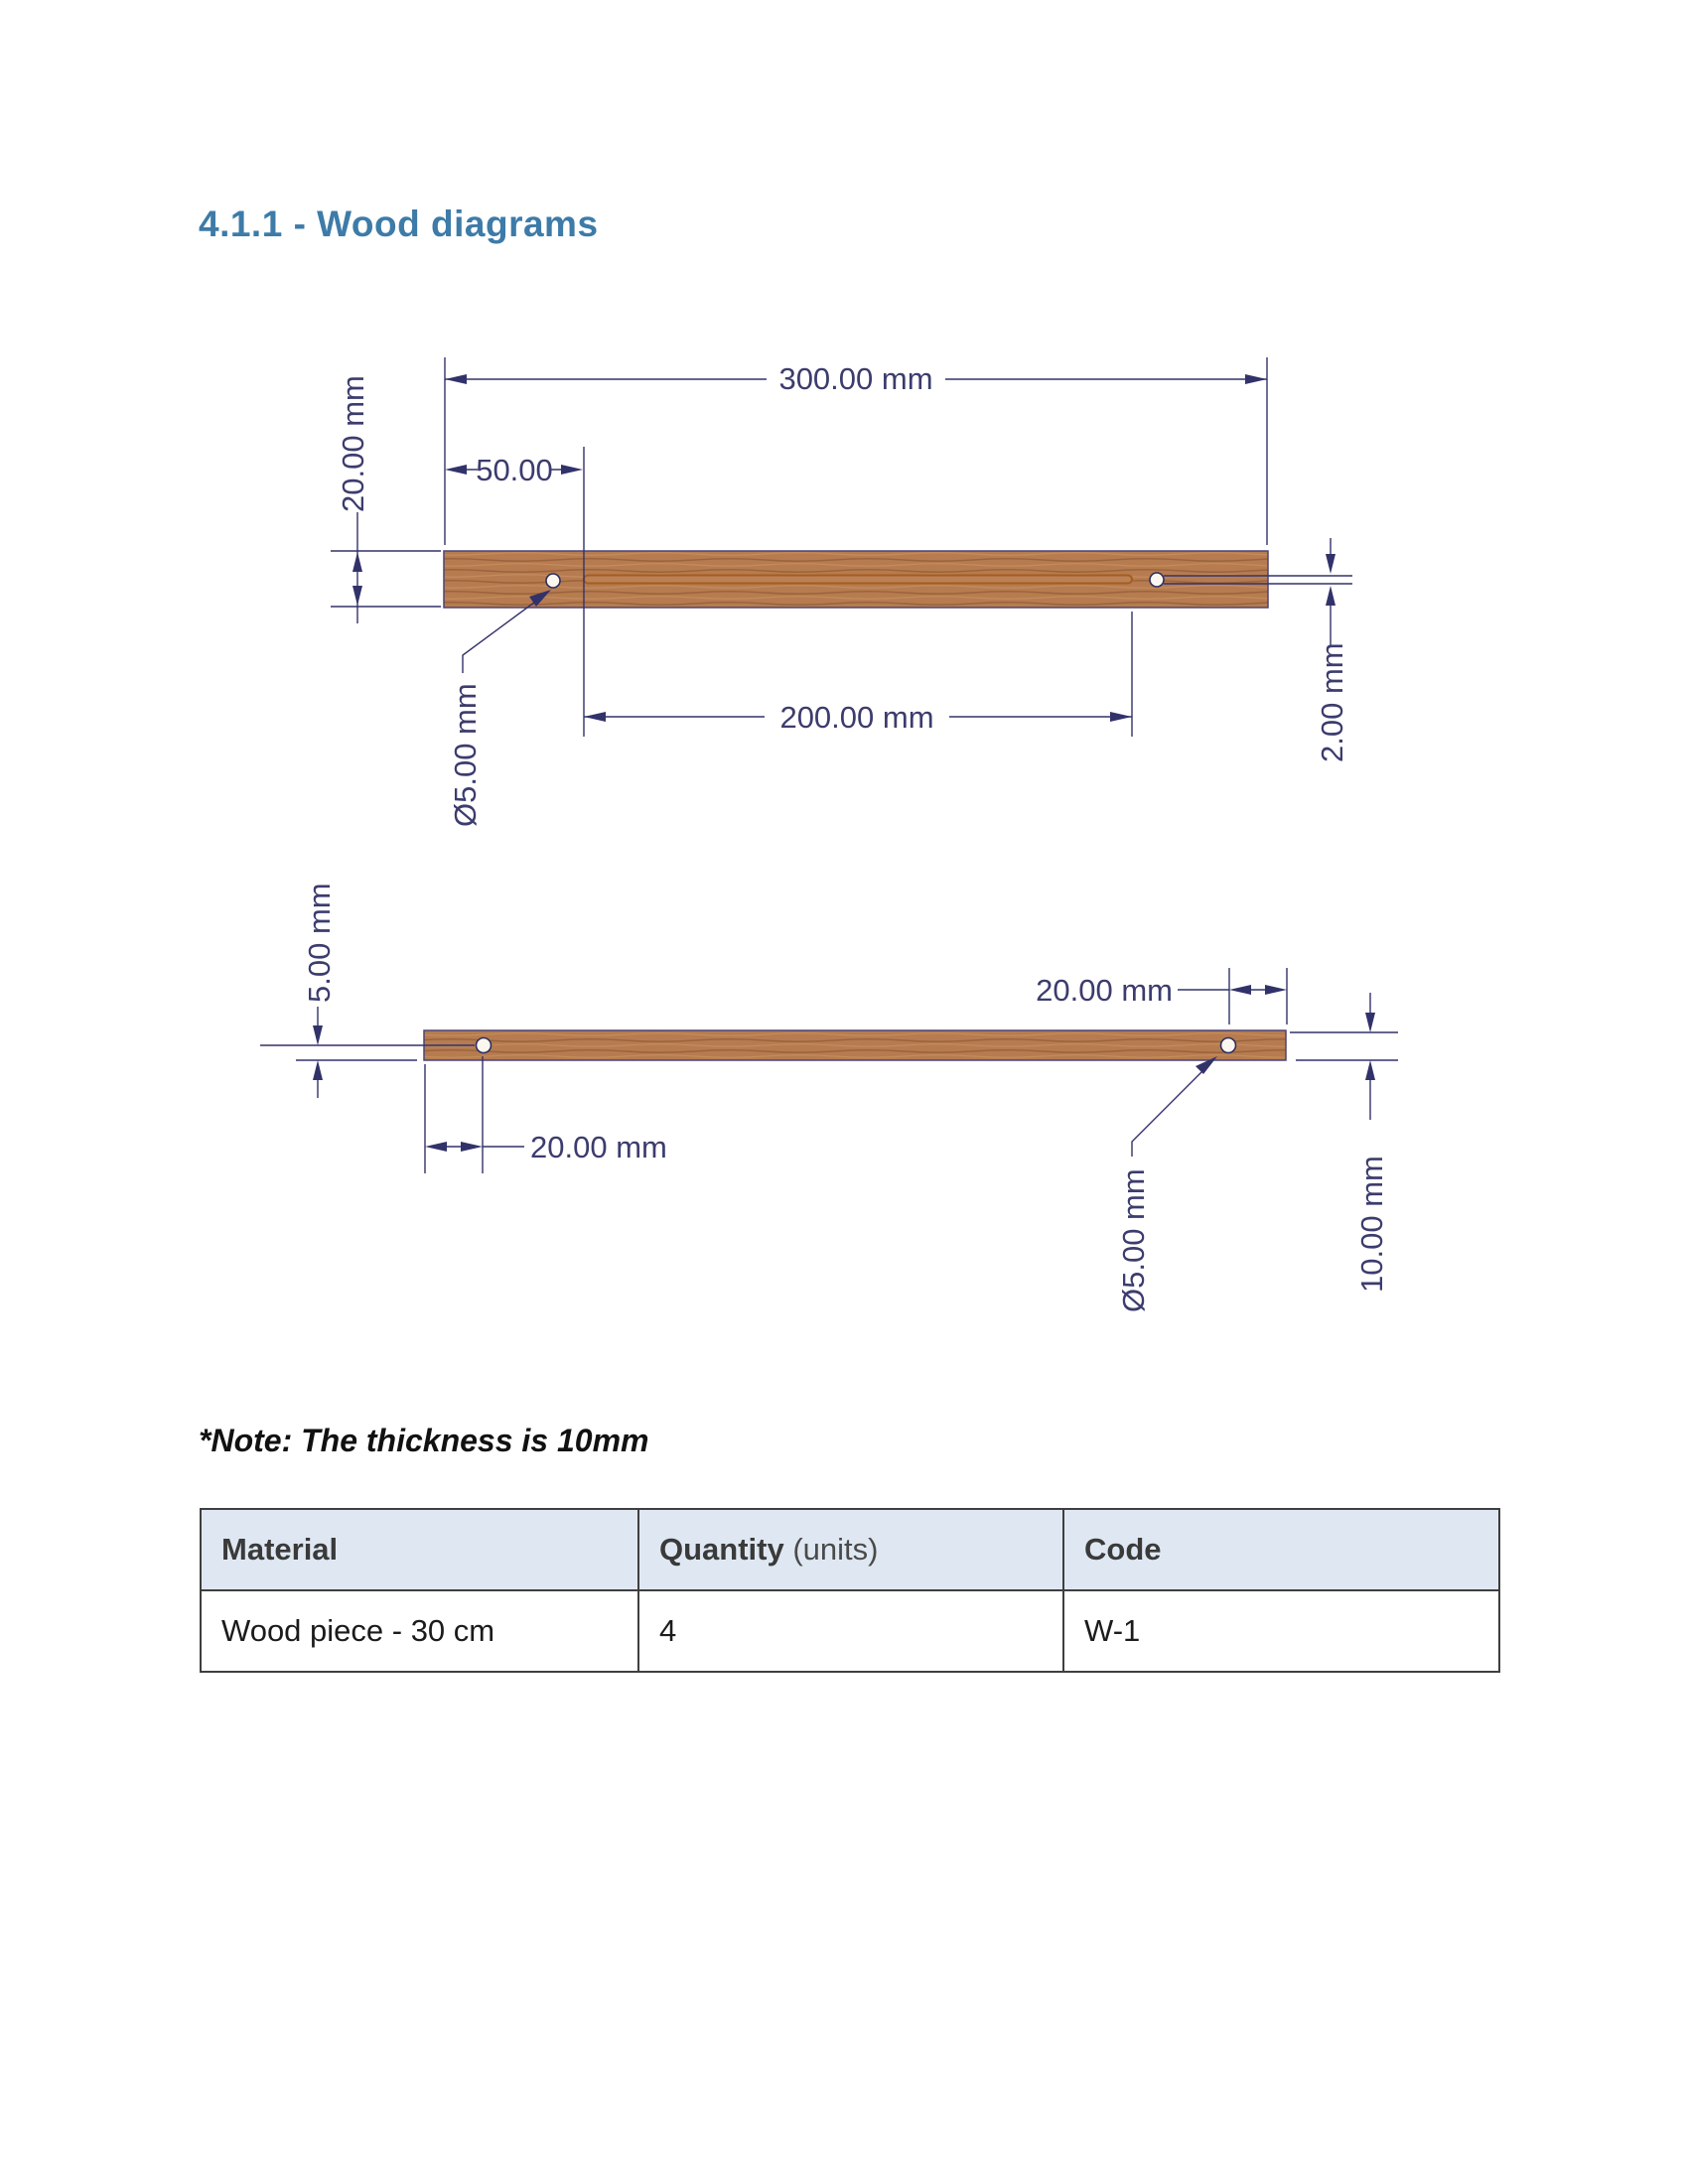  Describe the element at coordinates (399, 224) in the screenshot. I see `page-title: 4.1.1 - Wood diagrams` at that location.